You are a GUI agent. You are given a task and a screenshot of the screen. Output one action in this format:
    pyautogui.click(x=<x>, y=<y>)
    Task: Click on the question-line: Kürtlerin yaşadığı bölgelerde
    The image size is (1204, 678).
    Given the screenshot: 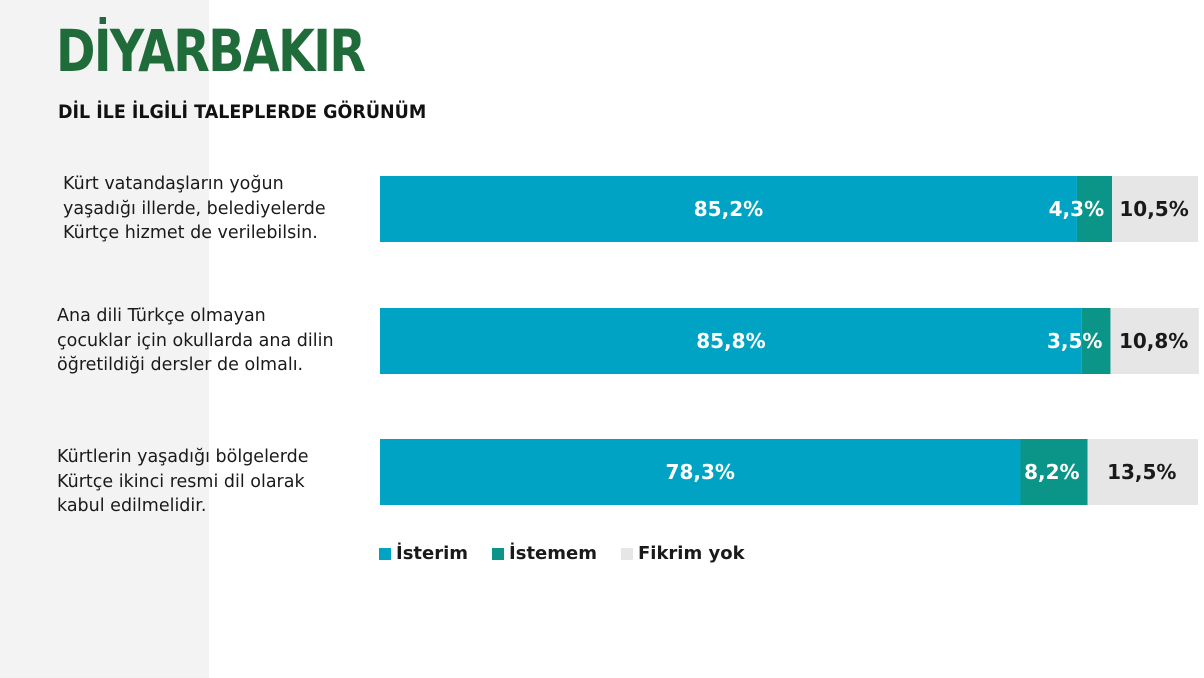 What is the action you would take?
    pyautogui.click(x=183, y=457)
    